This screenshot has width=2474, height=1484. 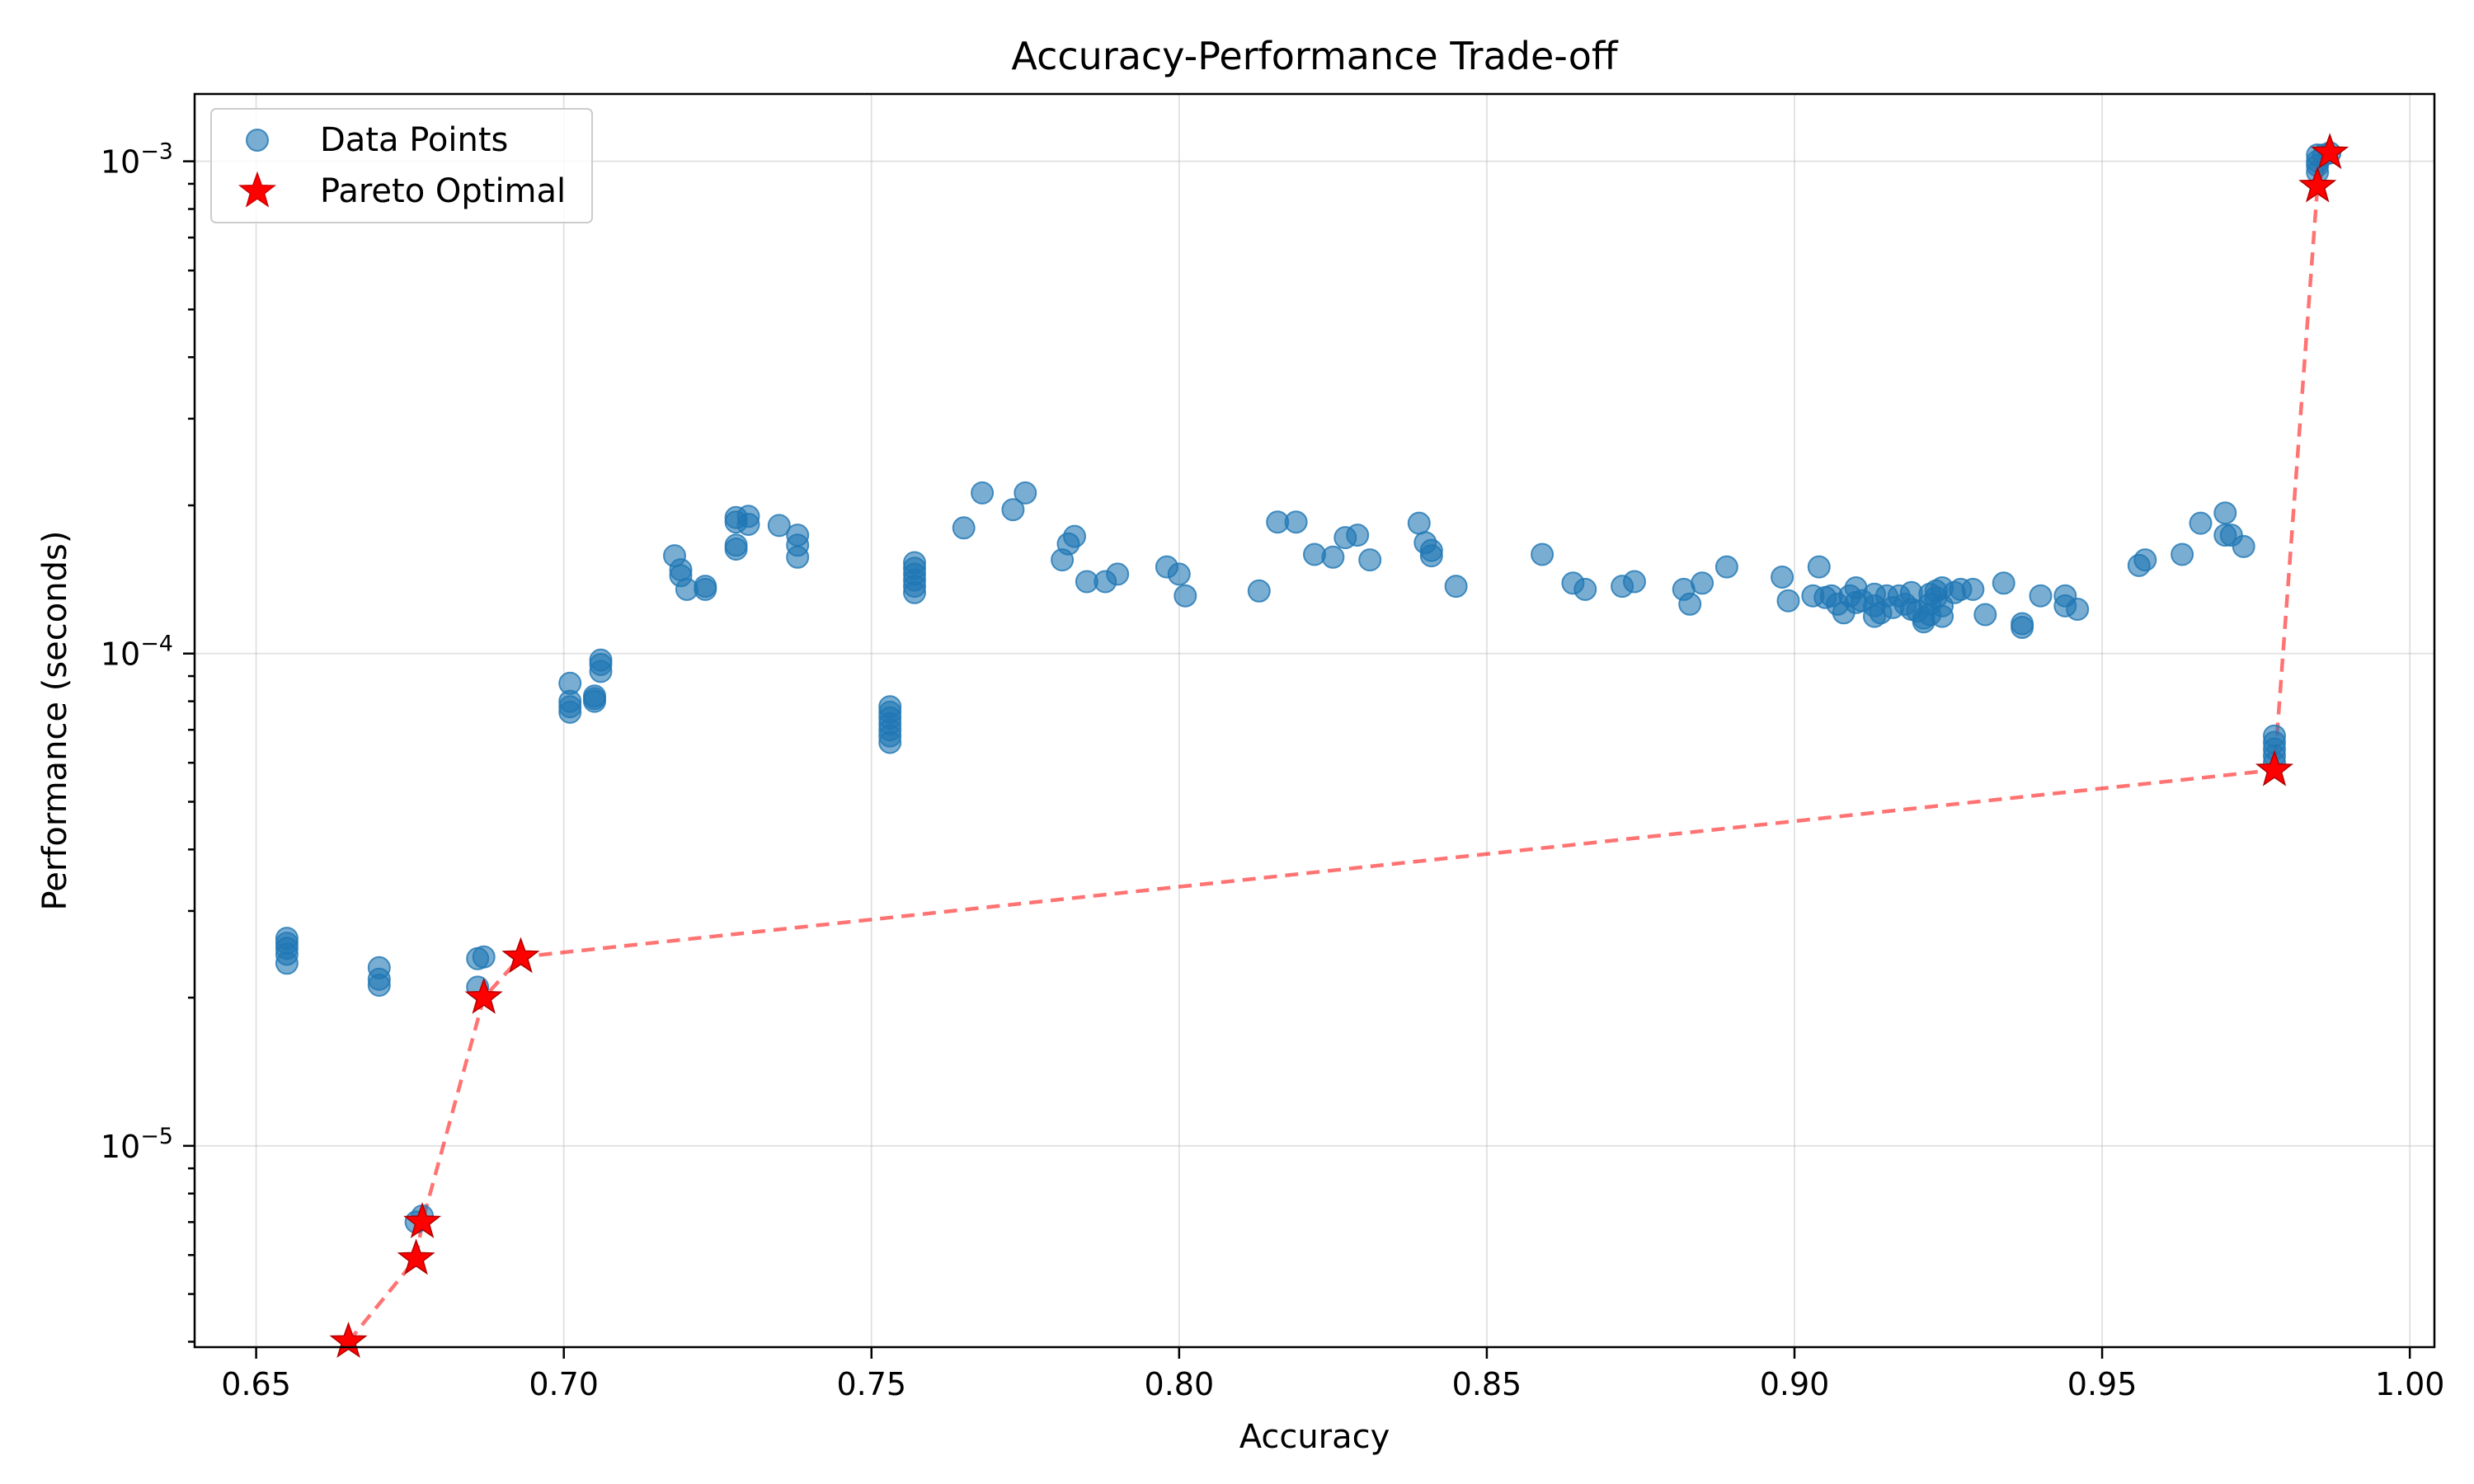 What do you see at coordinates (2410, 1384) in the screenshot?
I see `x-tick-label: 1.00` at bounding box center [2410, 1384].